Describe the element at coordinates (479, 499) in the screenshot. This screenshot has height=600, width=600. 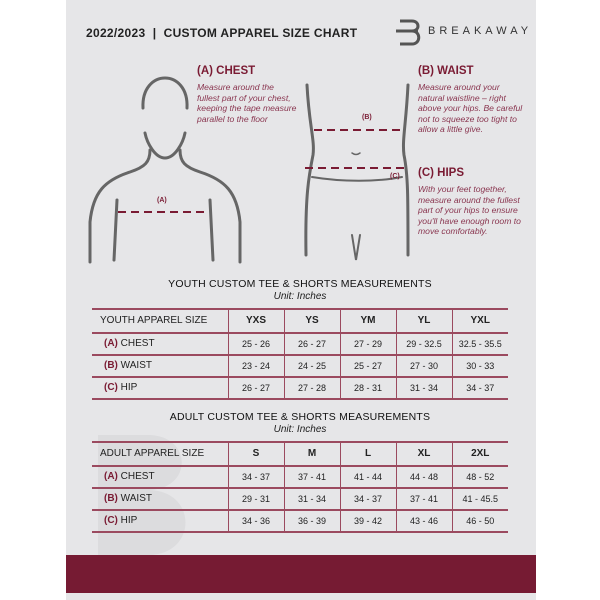
I see `table-cell: 41 - 45.5` at that location.